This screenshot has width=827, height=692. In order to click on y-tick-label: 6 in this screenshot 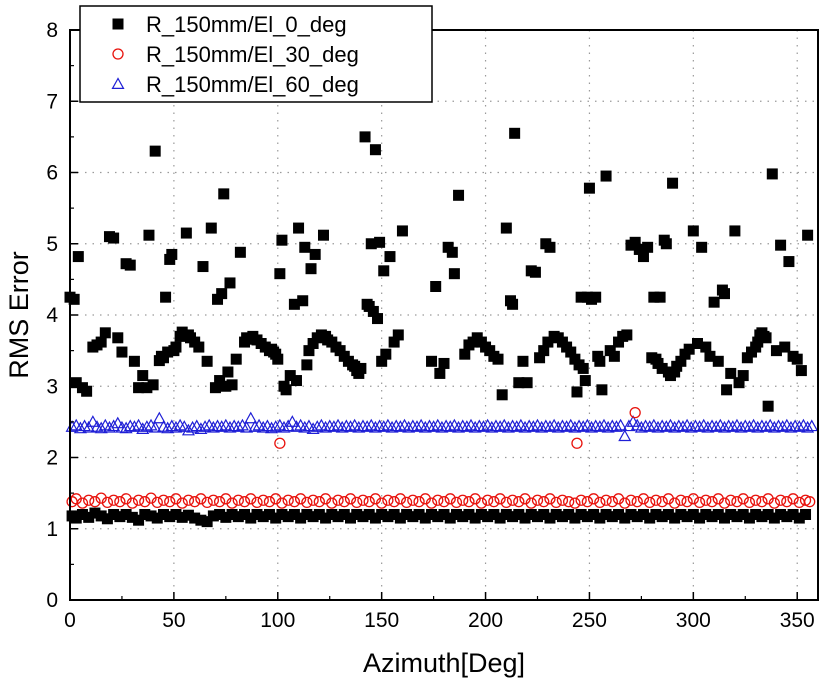, I will do `click(52, 173)`.